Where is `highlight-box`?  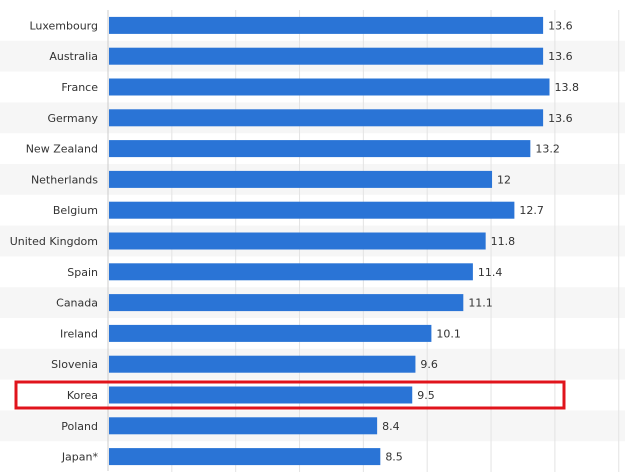 highlight-box is located at coordinates (290, 395).